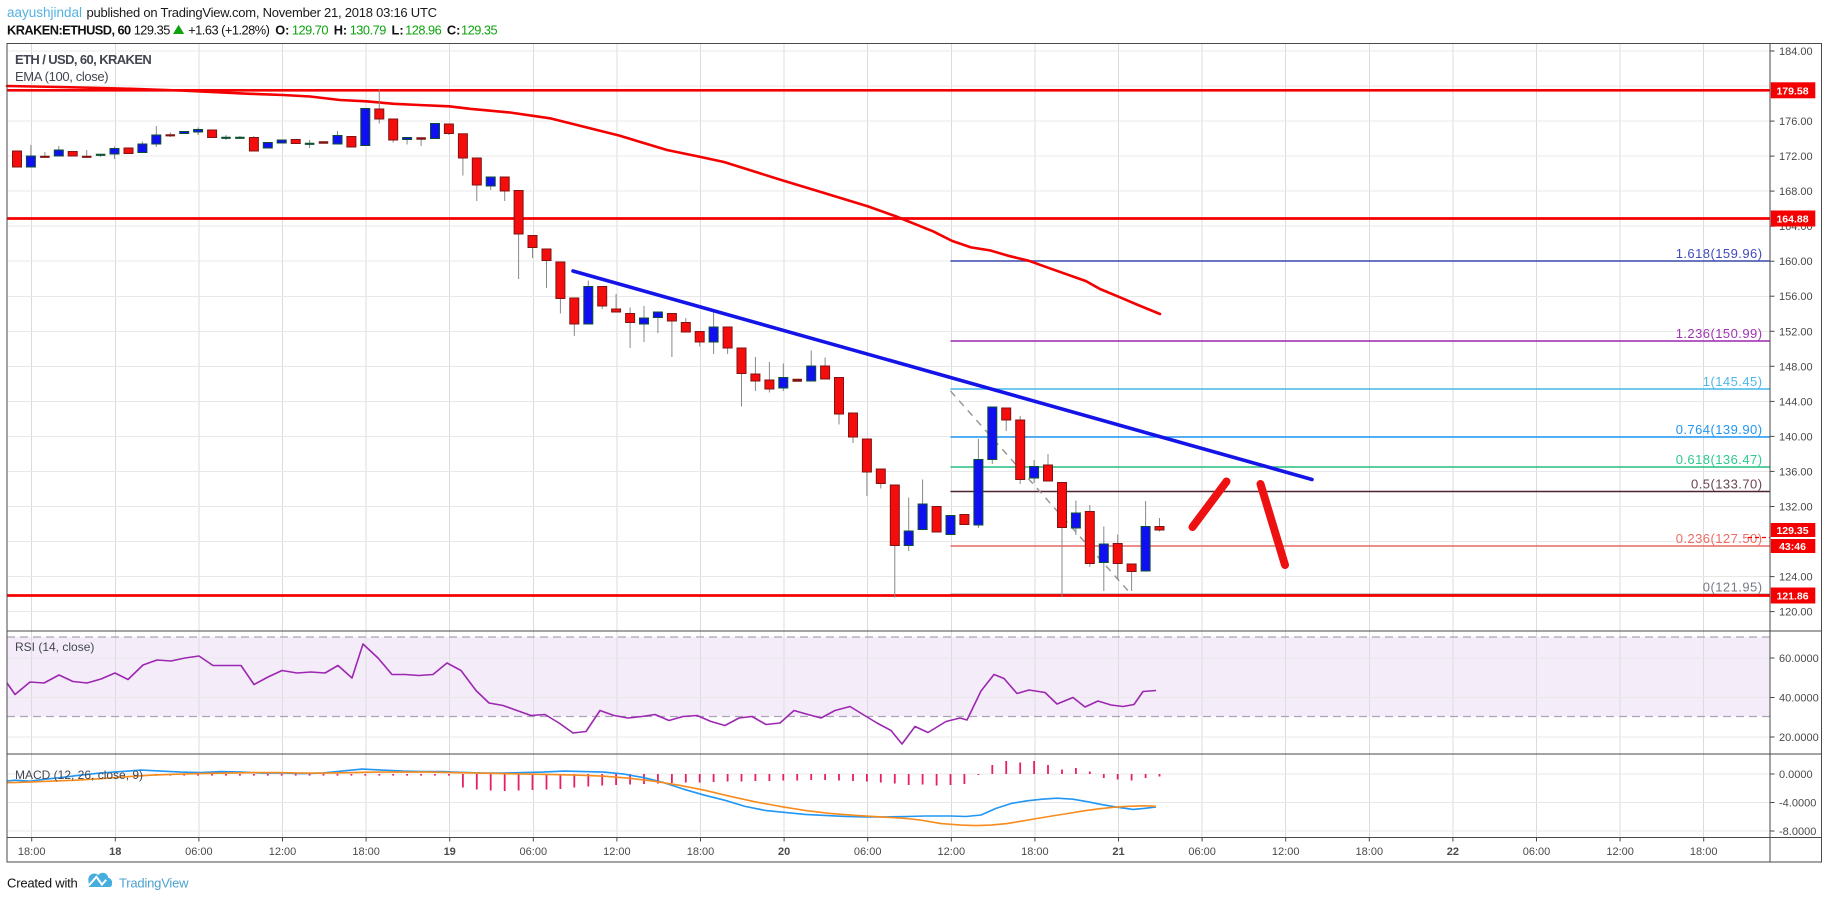  Describe the element at coordinates (1792, 547) in the screenshot. I see `svg-text: 43:46` at that location.